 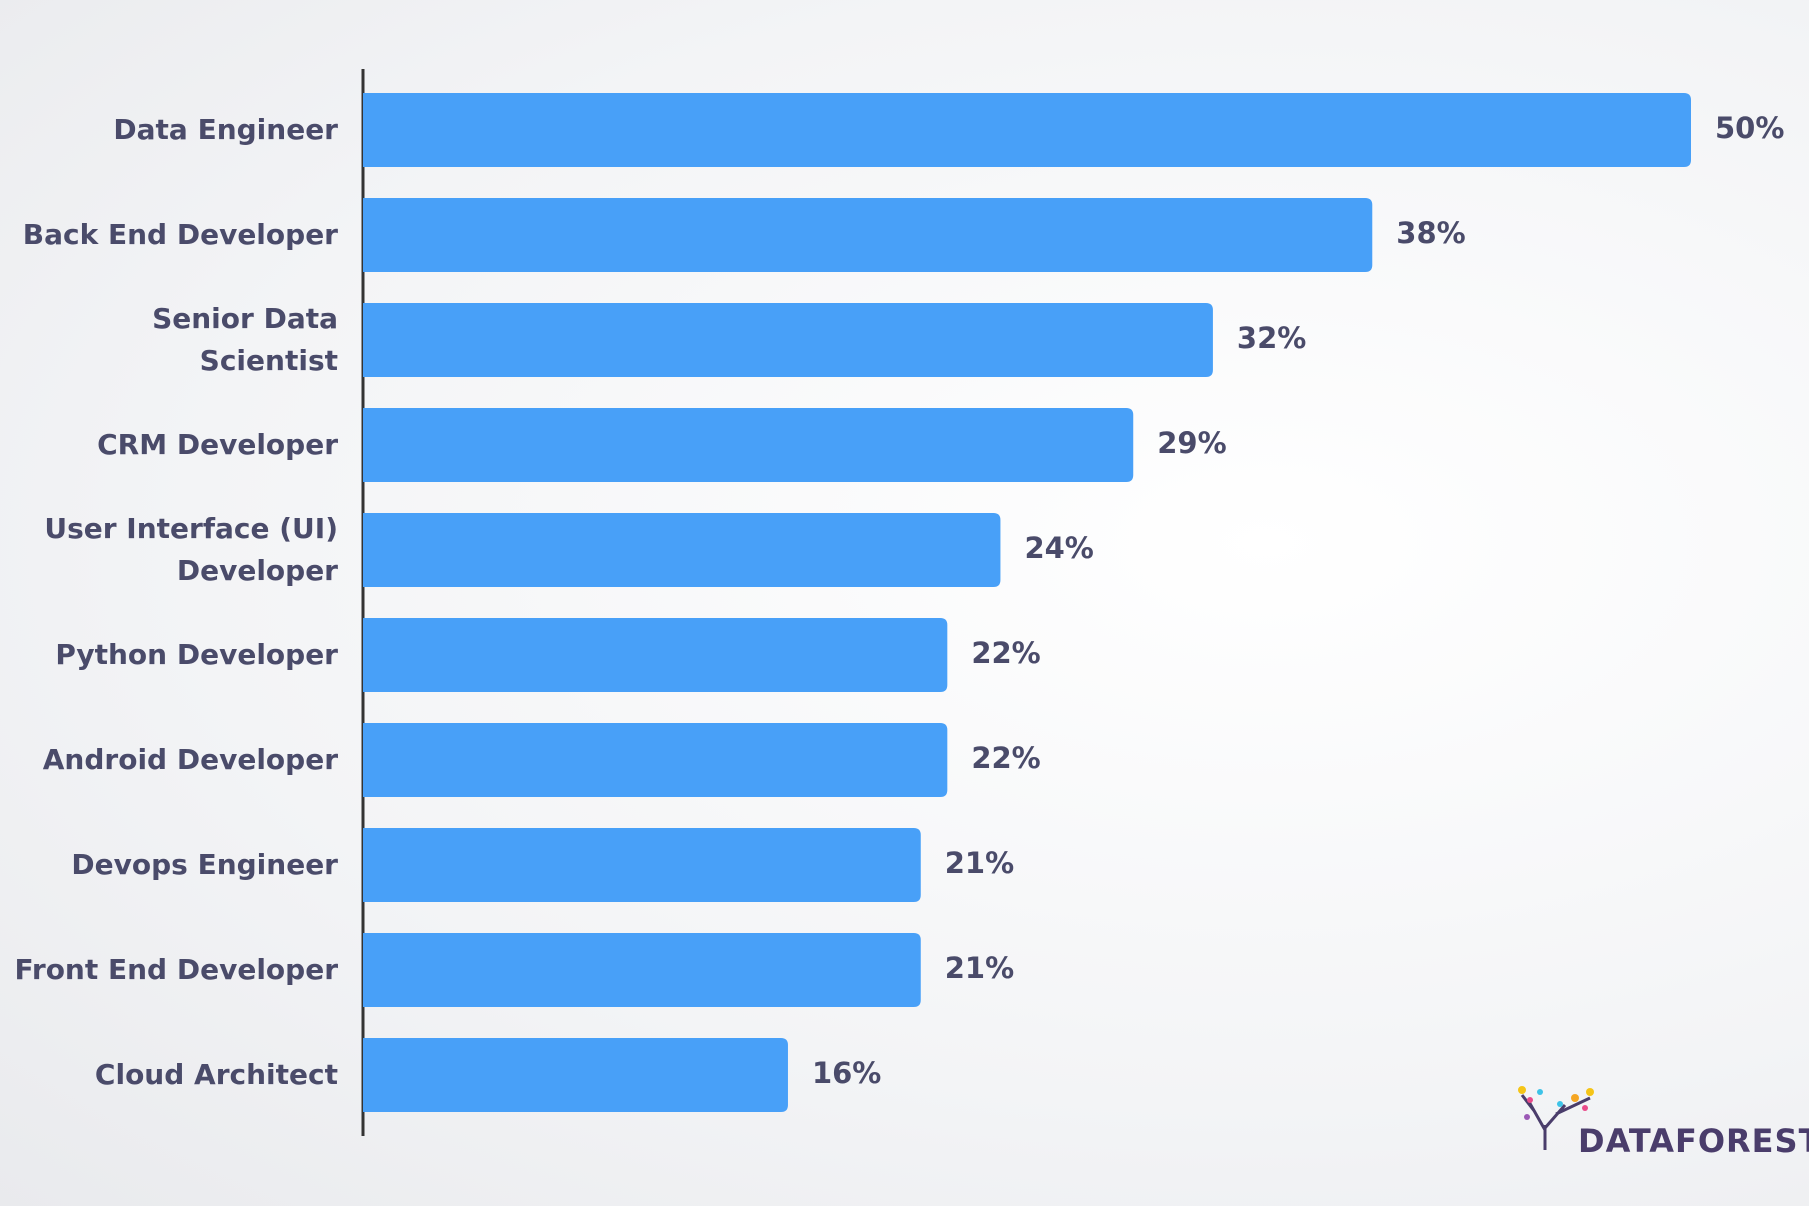 I want to click on value-label: 32%, so click(x=1271, y=338).